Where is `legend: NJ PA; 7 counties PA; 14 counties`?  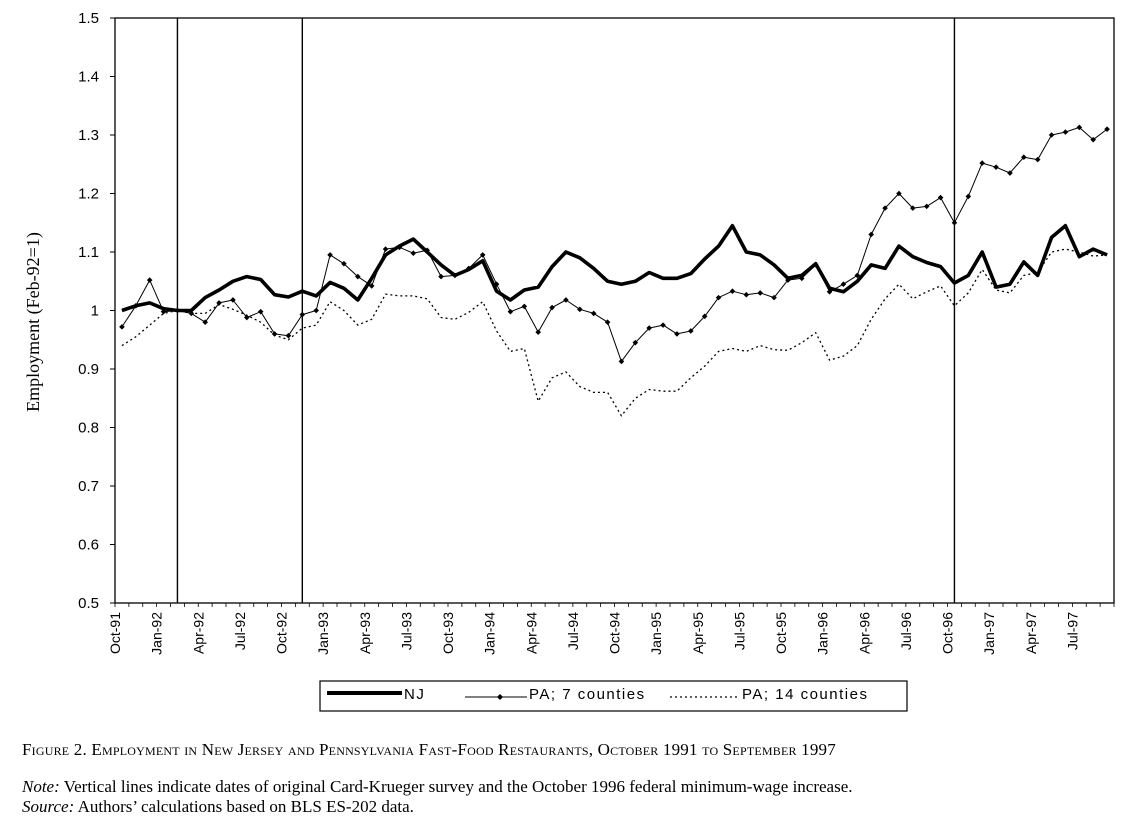
legend: NJ PA; 7 counties PA; 14 counties is located at coordinates (613, 696).